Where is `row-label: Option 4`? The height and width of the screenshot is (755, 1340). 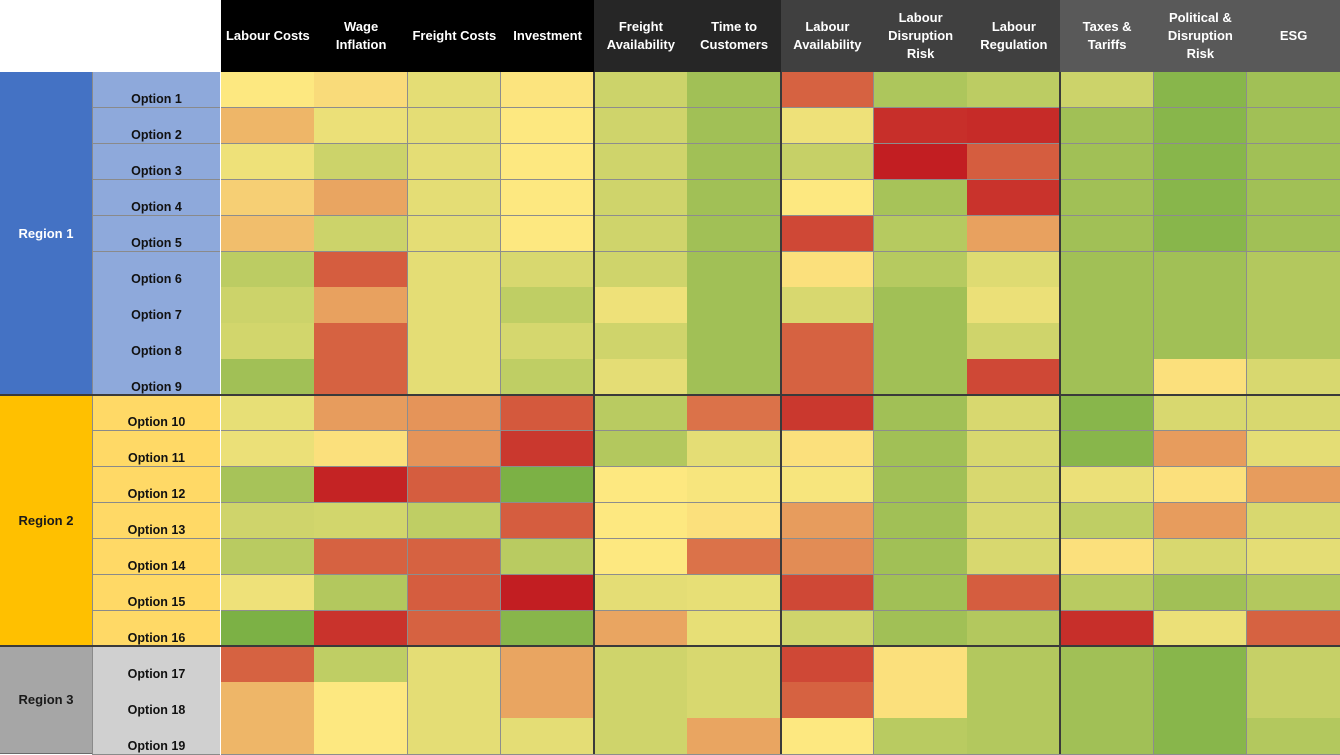 row-label: Option 4 is located at coordinates (156, 198).